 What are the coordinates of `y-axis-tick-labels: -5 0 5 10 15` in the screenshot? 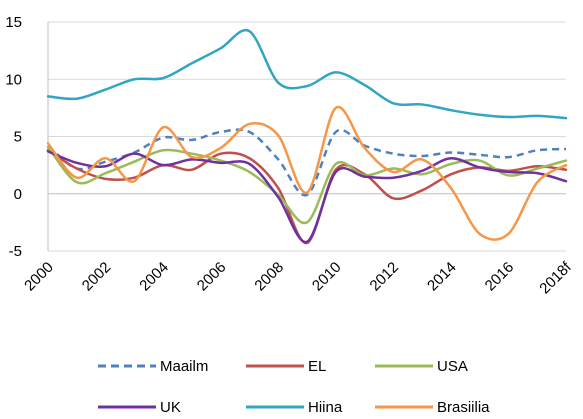 It's located at (13, 137).